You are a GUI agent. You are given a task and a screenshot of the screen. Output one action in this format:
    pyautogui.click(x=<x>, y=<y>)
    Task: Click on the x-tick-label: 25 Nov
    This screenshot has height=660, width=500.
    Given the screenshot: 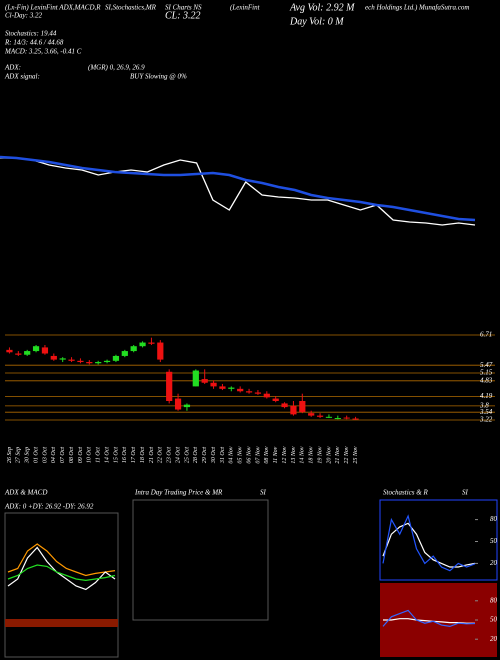 What is the action you would take?
    pyautogui.click(x=356, y=455)
    